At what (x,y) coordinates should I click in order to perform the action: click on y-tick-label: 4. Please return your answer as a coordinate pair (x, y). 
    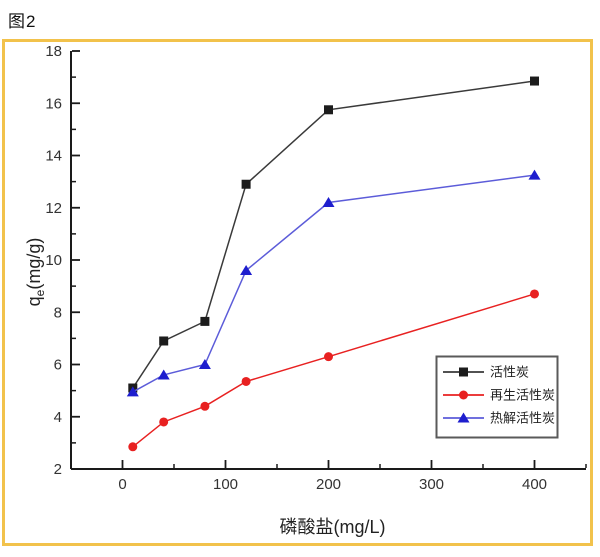
    Looking at the image, I should click on (58, 417).